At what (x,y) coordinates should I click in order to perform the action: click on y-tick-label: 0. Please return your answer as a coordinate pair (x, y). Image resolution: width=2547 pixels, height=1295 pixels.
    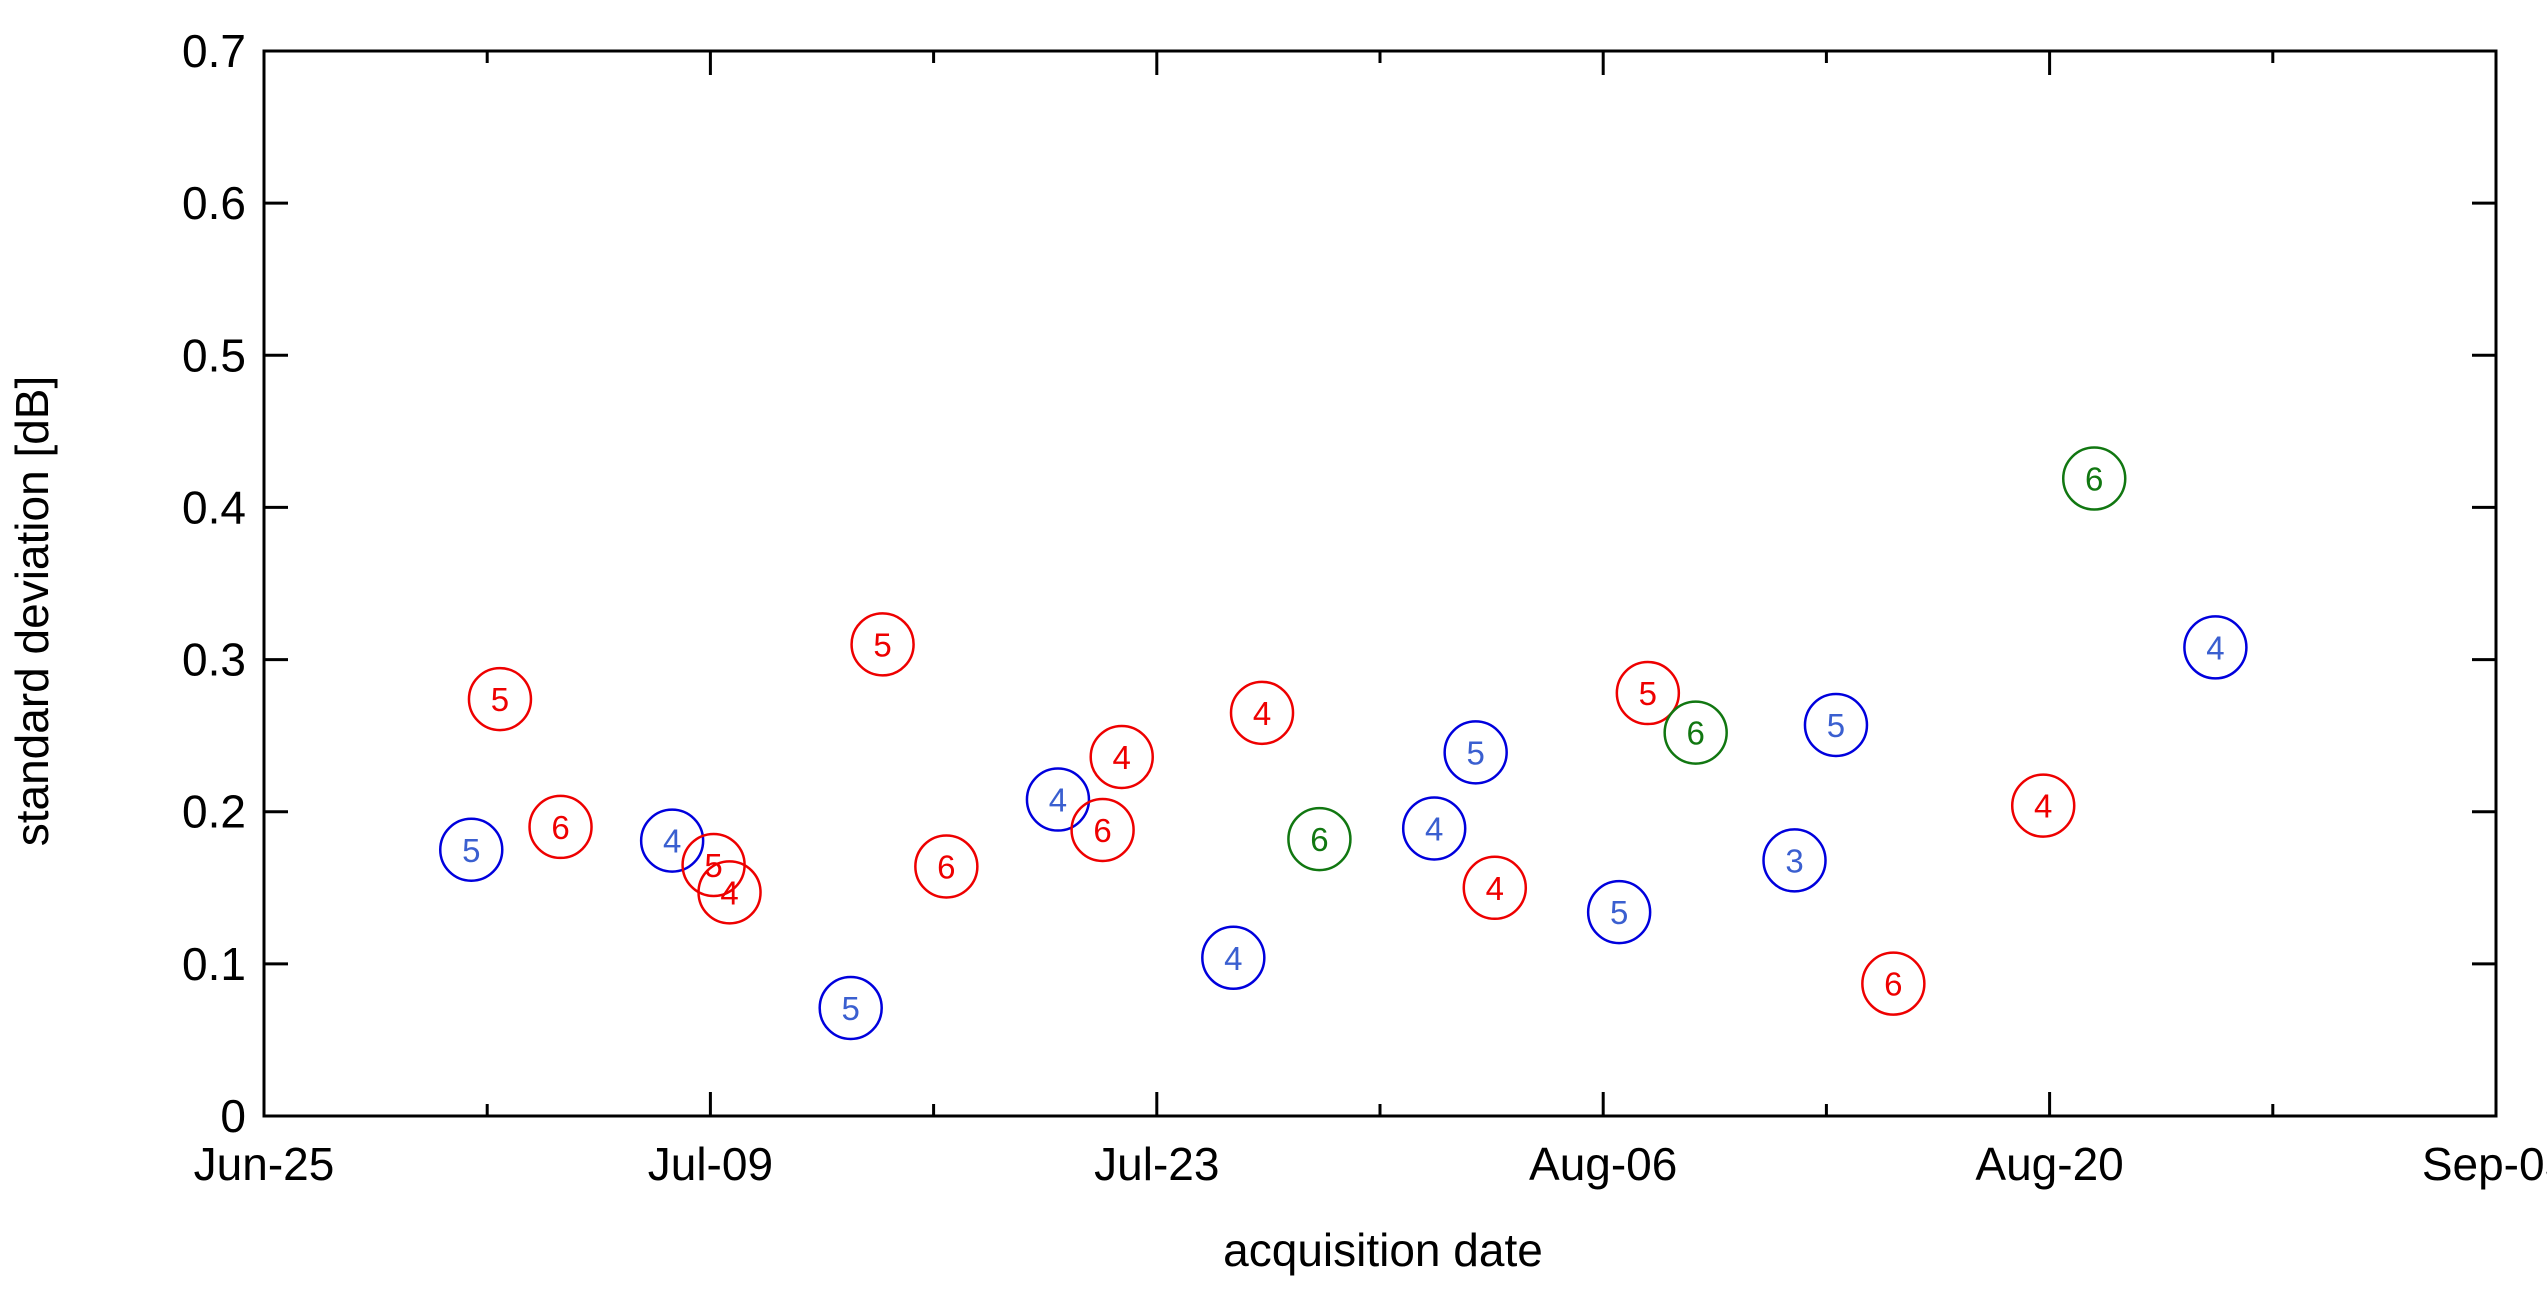
    Looking at the image, I should click on (233, 1116).